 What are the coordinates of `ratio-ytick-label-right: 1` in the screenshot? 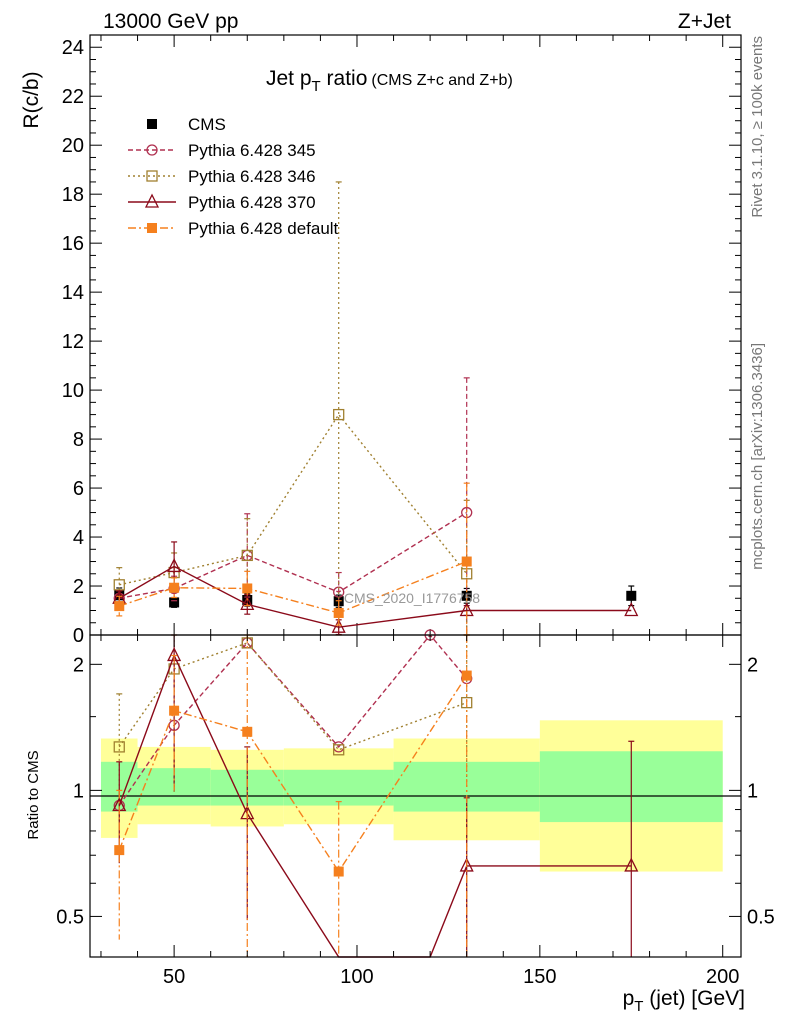 It's located at (752, 791).